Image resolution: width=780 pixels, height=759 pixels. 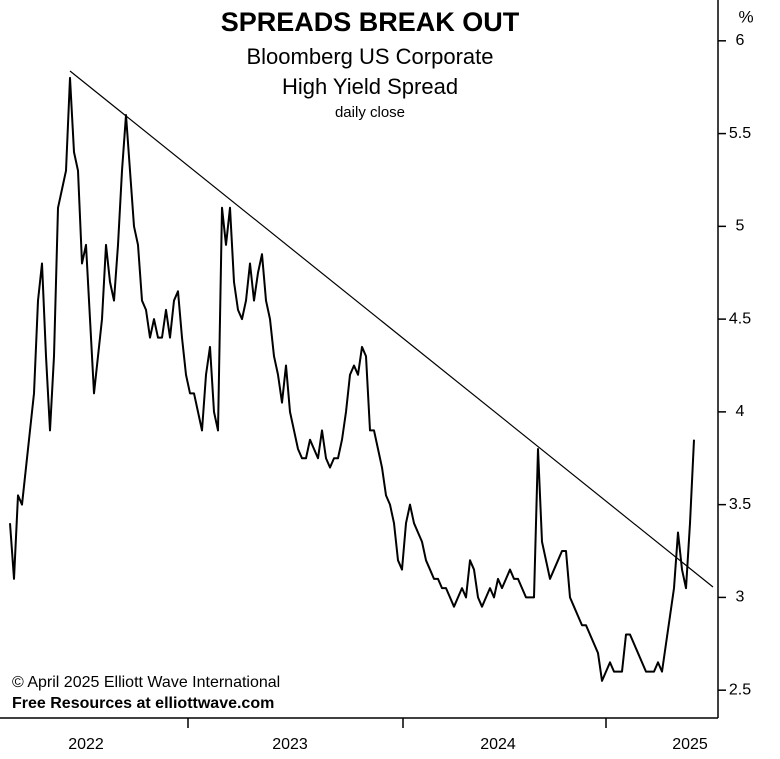 What do you see at coordinates (740, 411) in the screenshot?
I see `y-tick-label: 4` at bounding box center [740, 411].